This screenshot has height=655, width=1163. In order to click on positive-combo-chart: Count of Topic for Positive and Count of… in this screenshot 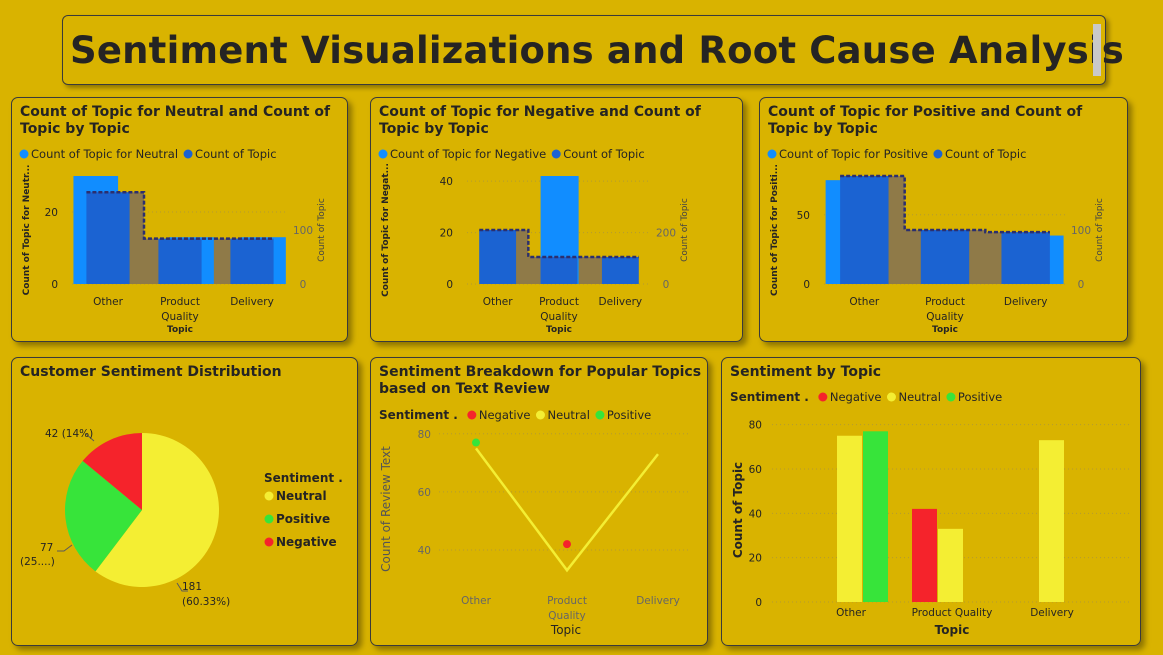, I will do `click(943, 219)`.